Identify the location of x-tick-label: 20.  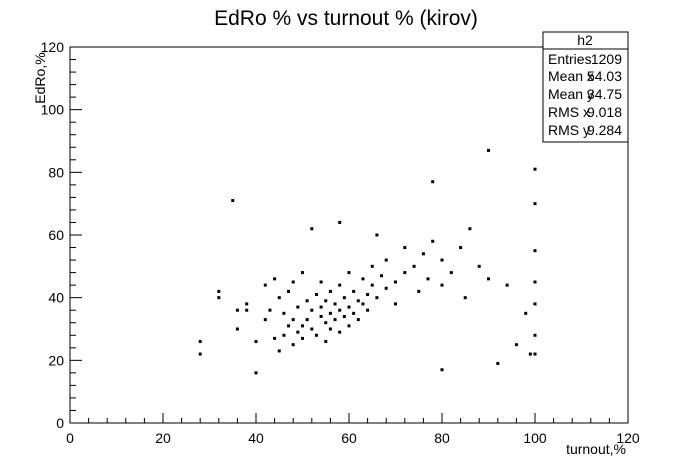
(163, 438).